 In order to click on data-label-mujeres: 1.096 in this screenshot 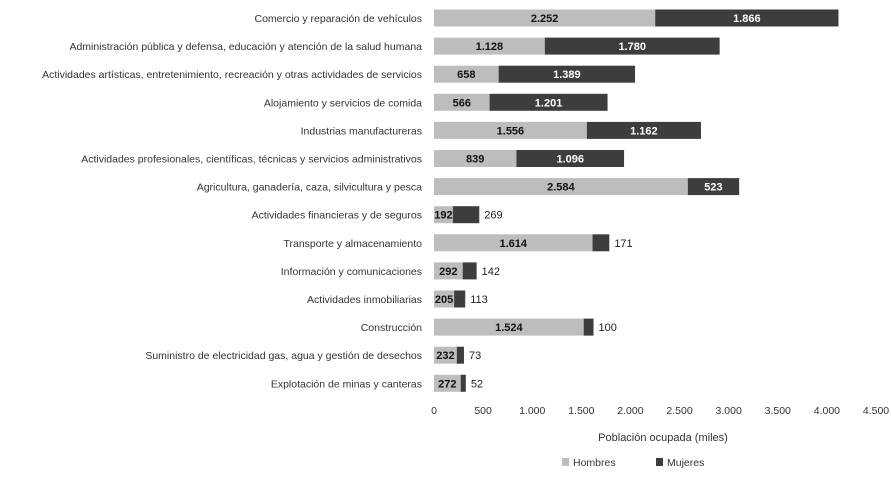, I will do `click(570, 160)`.